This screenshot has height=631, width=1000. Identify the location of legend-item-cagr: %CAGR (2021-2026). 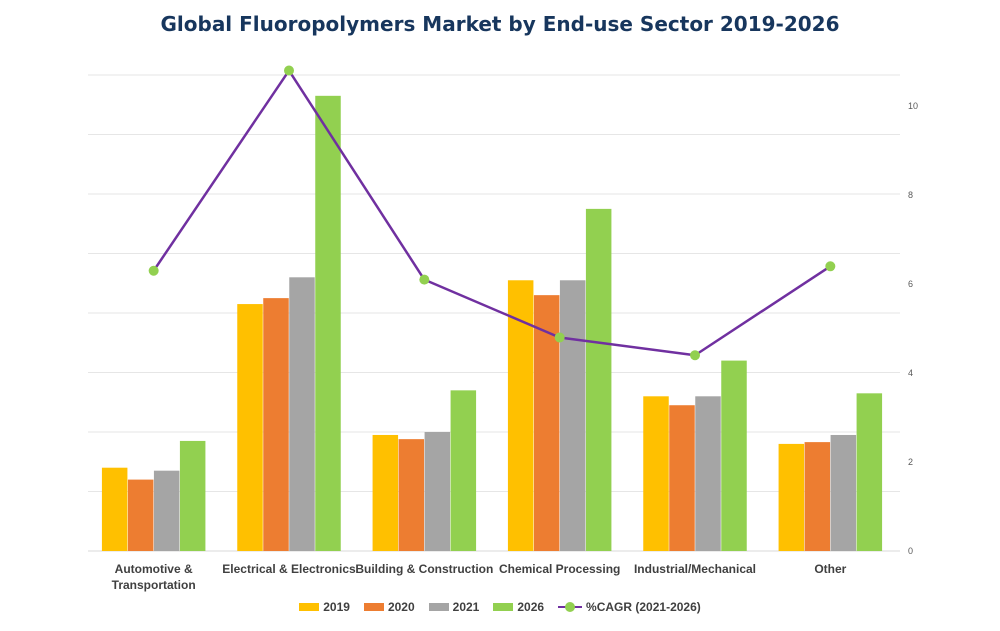
(629, 607).